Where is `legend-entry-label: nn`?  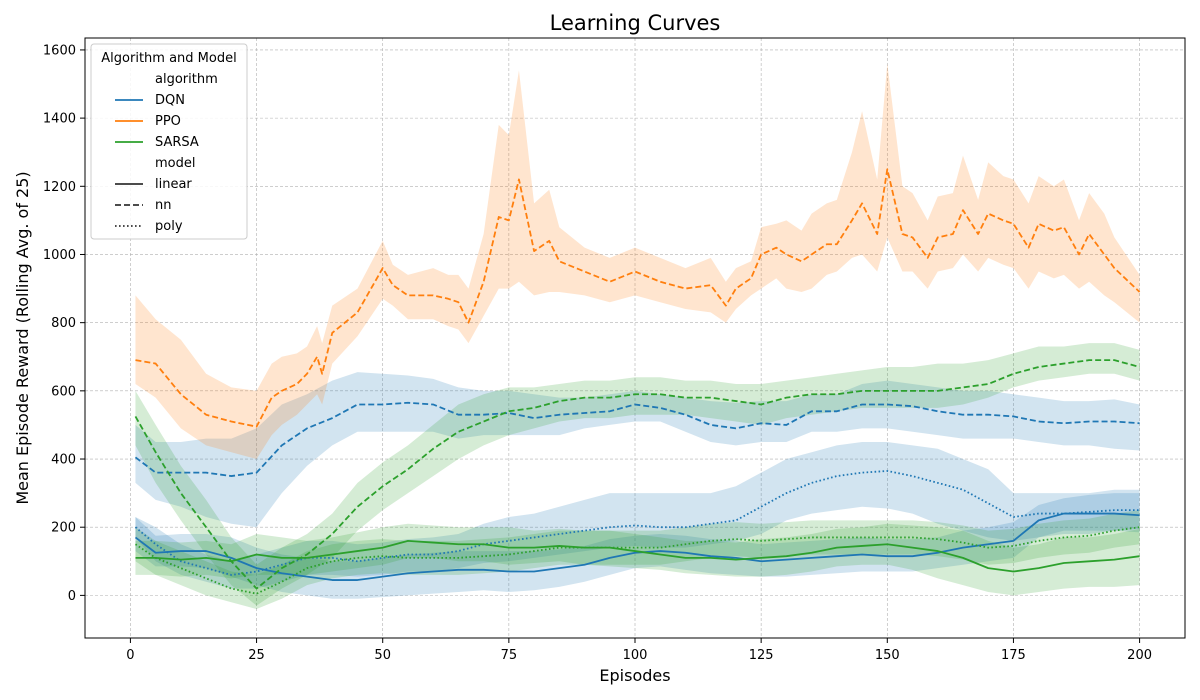 legend-entry-label: nn is located at coordinates (163, 205).